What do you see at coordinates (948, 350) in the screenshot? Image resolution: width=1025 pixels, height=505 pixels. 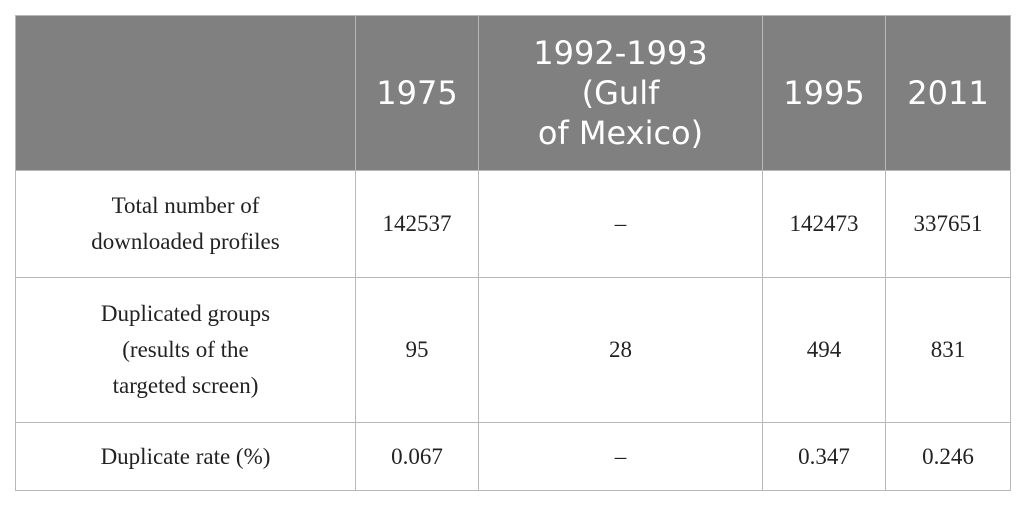 I see `table-cell: 831` at bounding box center [948, 350].